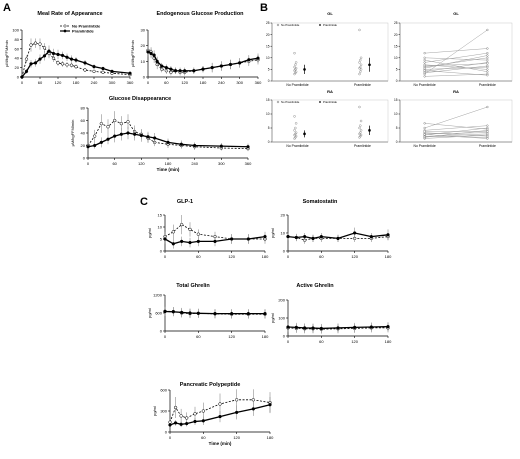 This screenshot has height=459, width=520. I want to click on x-tick-label: 0, so click(288, 256).